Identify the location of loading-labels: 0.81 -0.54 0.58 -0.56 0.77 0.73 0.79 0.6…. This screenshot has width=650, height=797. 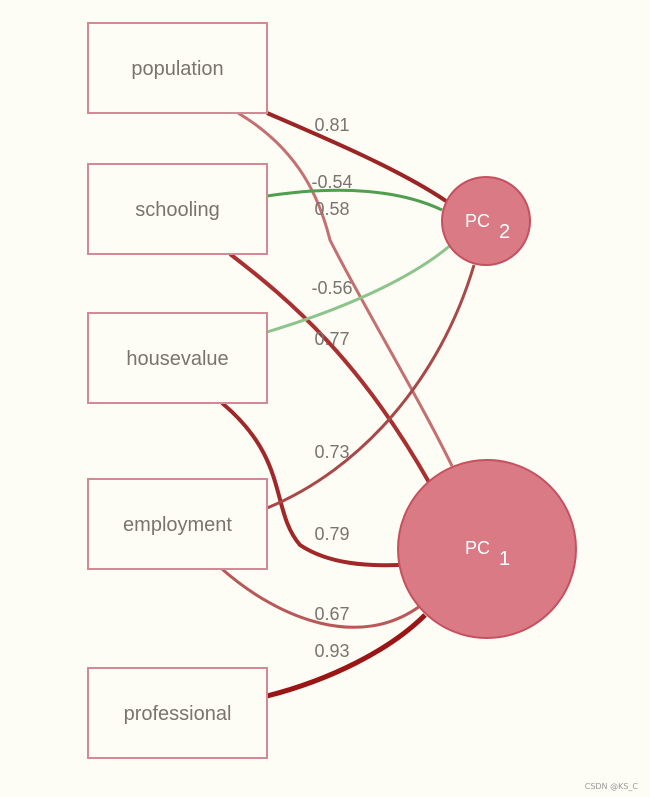
(331, 388).